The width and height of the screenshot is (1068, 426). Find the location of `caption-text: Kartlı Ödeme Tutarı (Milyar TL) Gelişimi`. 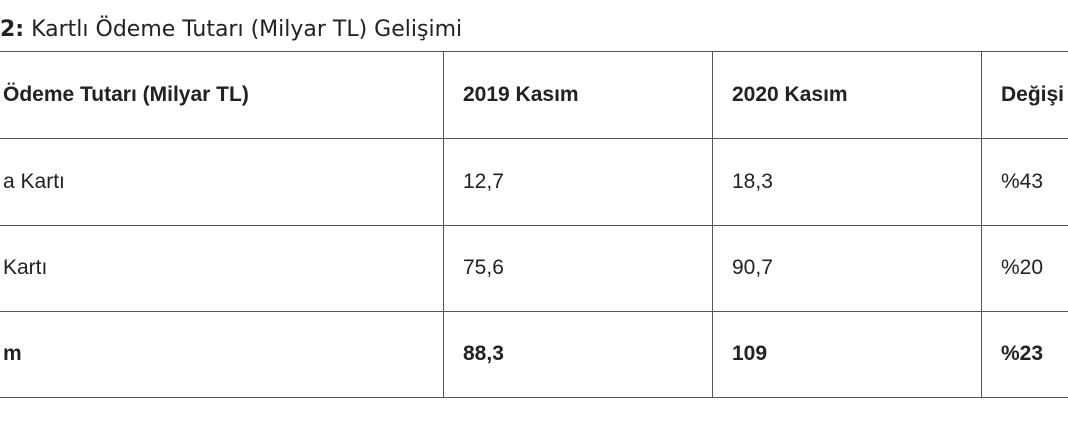

caption-text: Kartlı Ödeme Tutarı (Milyar TL) Gelişimi is located at coordinates (243, 29).